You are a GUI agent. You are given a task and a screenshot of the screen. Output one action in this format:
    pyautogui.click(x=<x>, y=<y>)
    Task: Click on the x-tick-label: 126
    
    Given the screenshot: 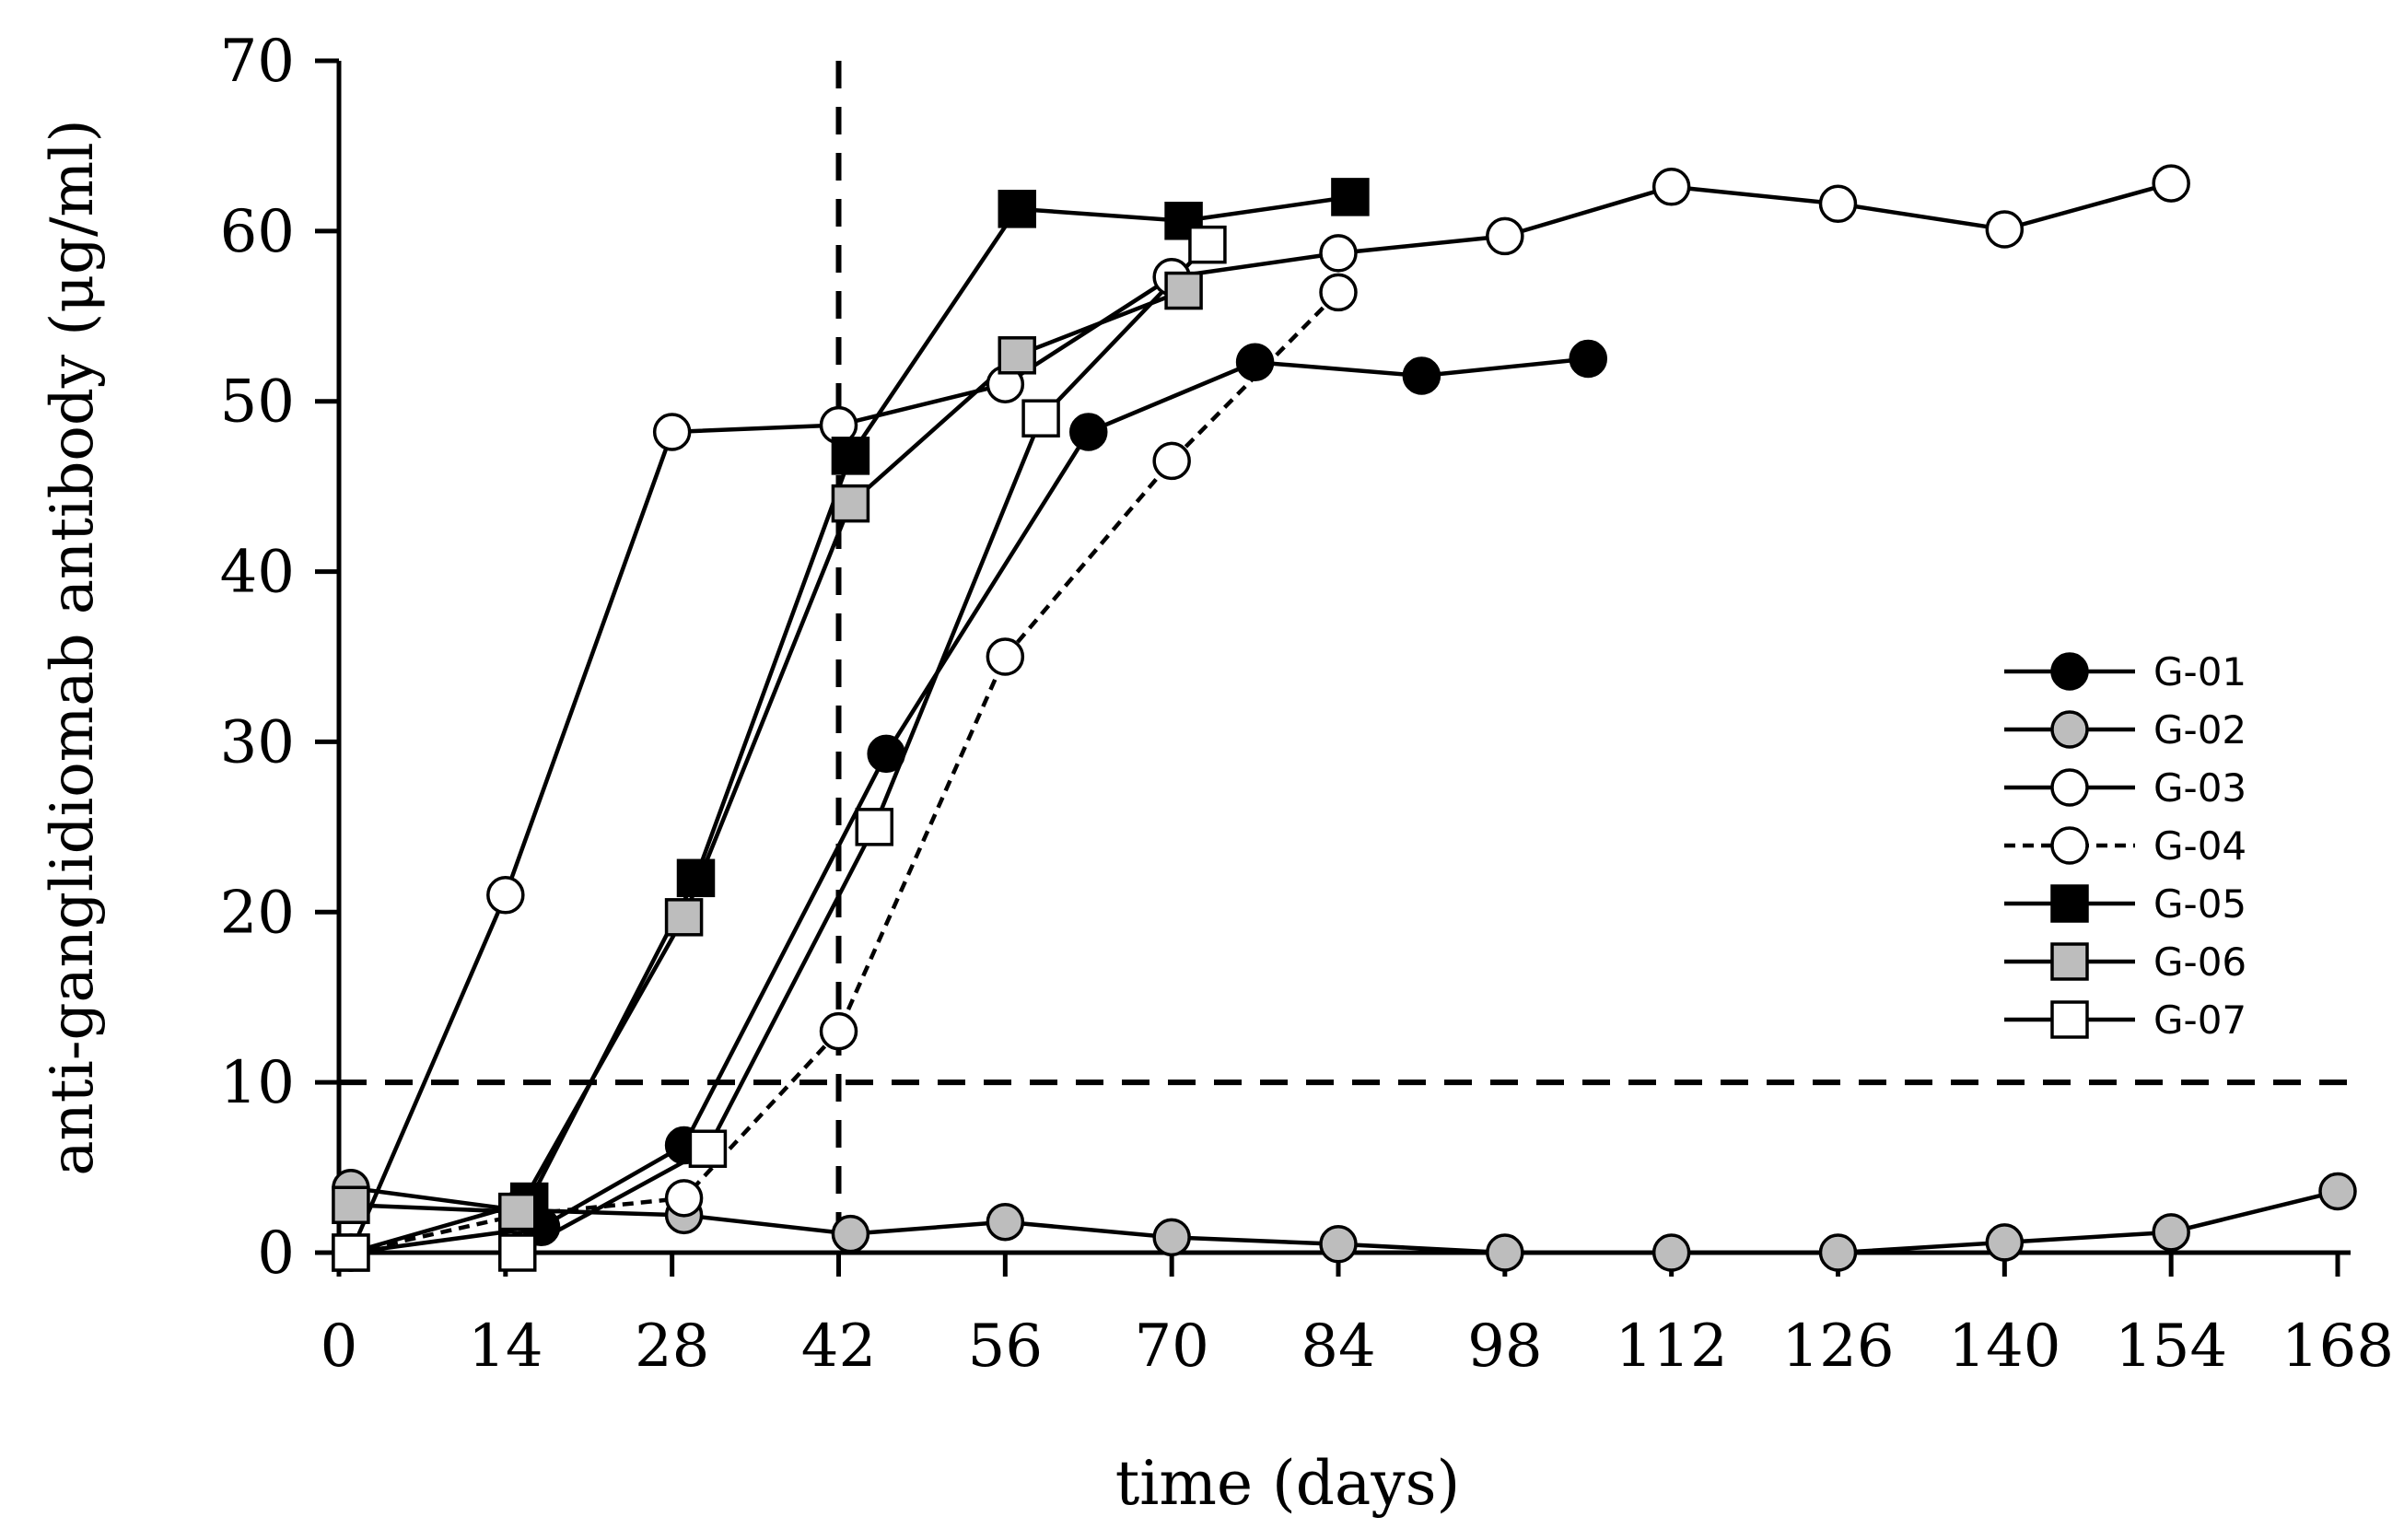 What is the action you would take?
    pyautogui.click(x=1837, y=1346)
    